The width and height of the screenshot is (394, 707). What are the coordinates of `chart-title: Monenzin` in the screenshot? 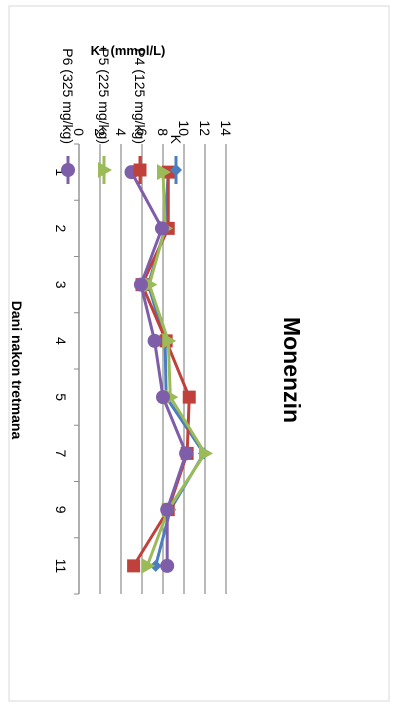 It's located at (292, 370).